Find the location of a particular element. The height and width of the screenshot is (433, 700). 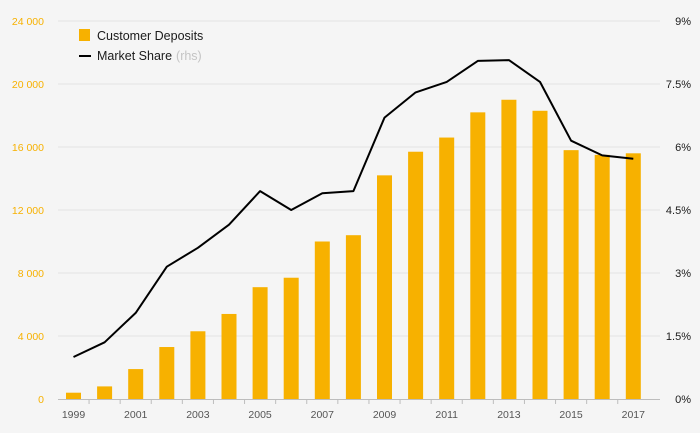

x-axis-tick-label: 2011 is located at coordinates (446, 415).